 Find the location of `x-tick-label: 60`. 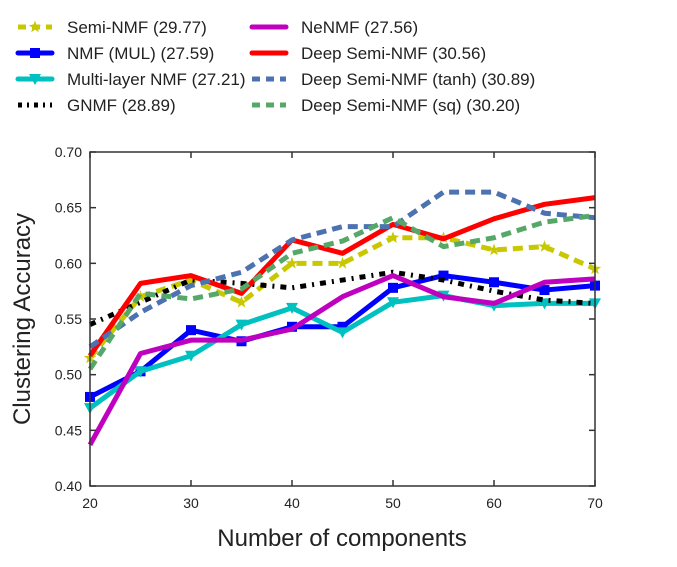

x-tick-label: 60 is located at coordinates (494, 503).